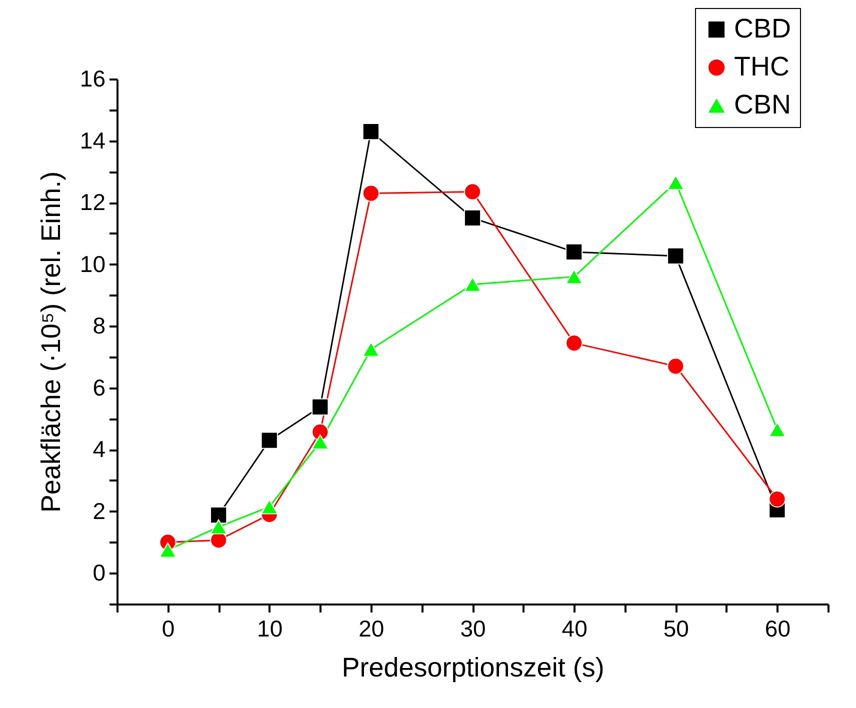  Describe the element at coordinates (93, 140) in the screenshot. I see `y-tick-label: 14` at that location.